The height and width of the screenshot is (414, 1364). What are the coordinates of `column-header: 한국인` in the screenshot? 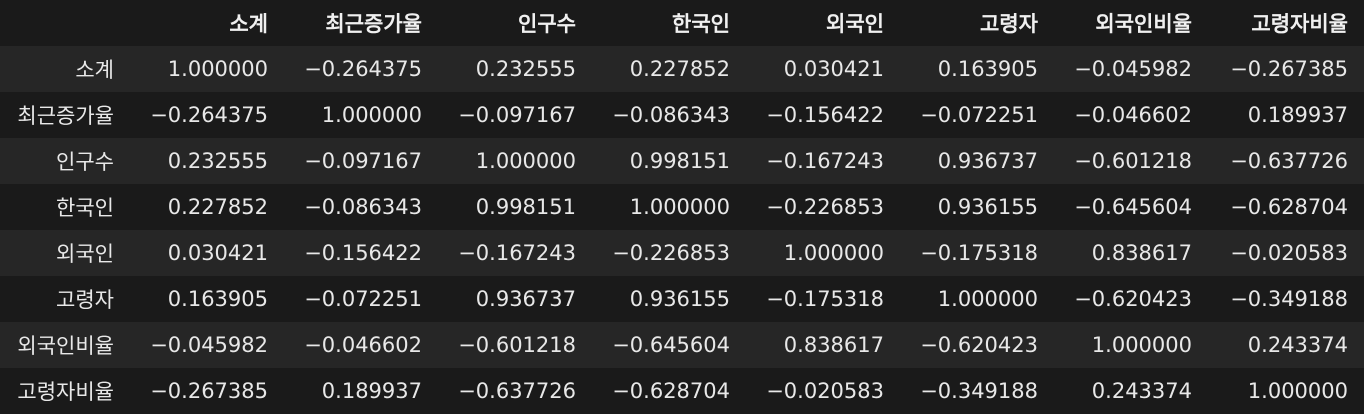 It's located at (669, 23).